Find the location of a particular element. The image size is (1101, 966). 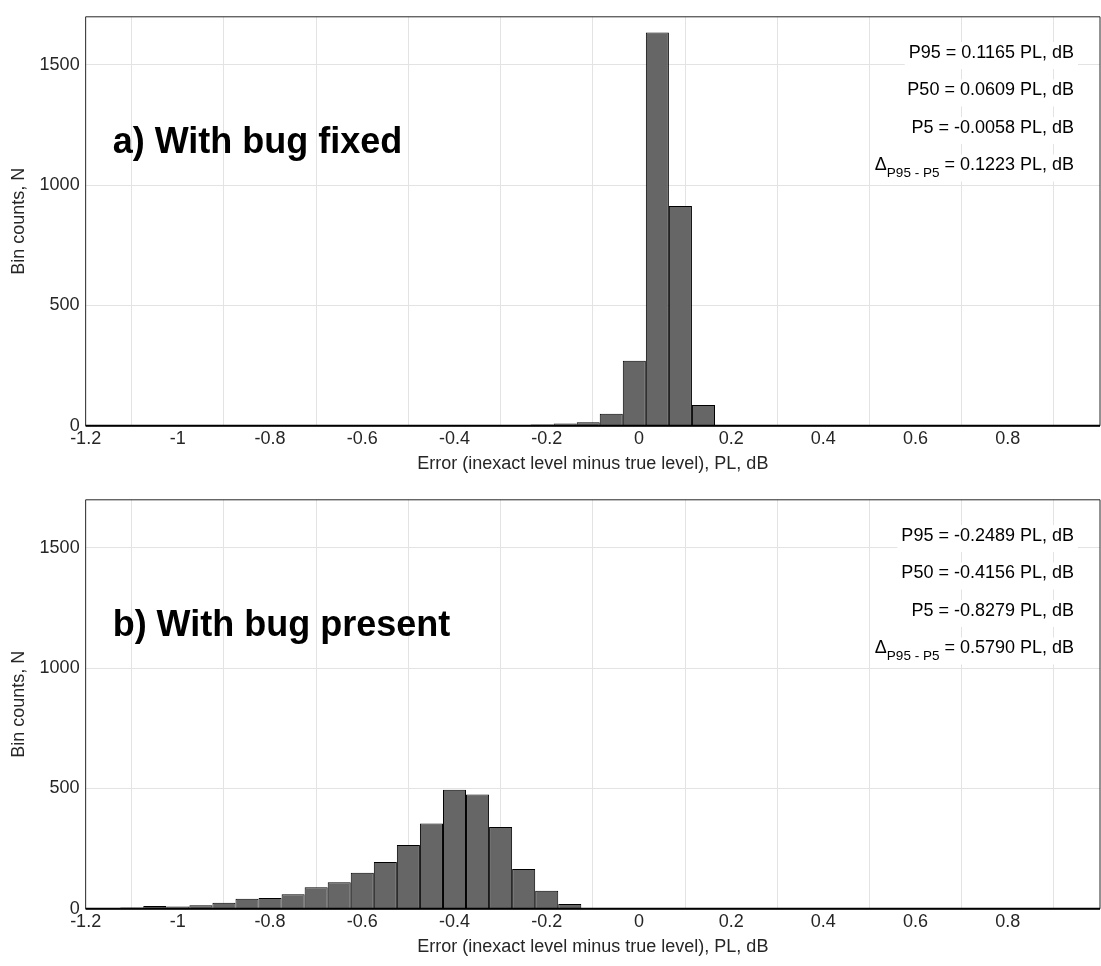

annotation: P5 = -0.0058 PL, dB is located at coordinates (993, 126).